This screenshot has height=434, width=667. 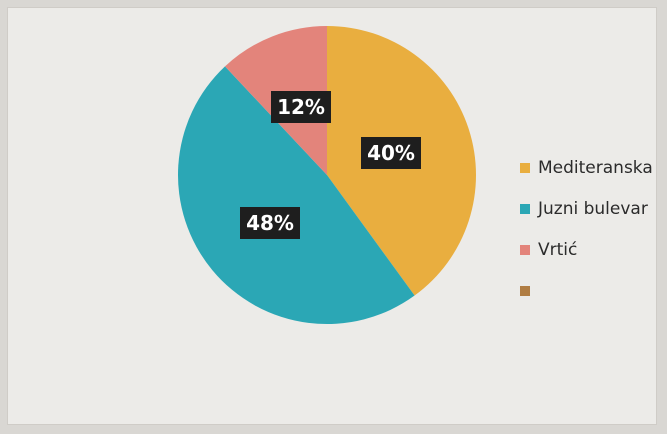 I want to click on legend-label-juzni-bulevar: Juzni bulevar, so click(x=593, y=209).